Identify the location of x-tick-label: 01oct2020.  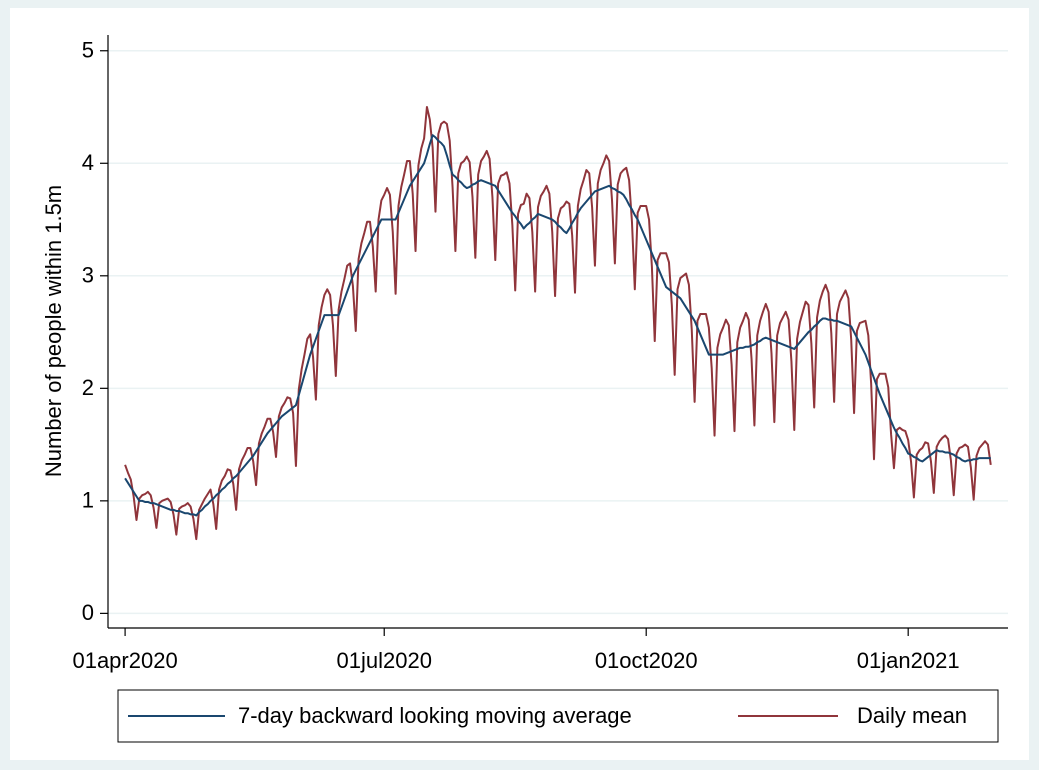
(646, 660).